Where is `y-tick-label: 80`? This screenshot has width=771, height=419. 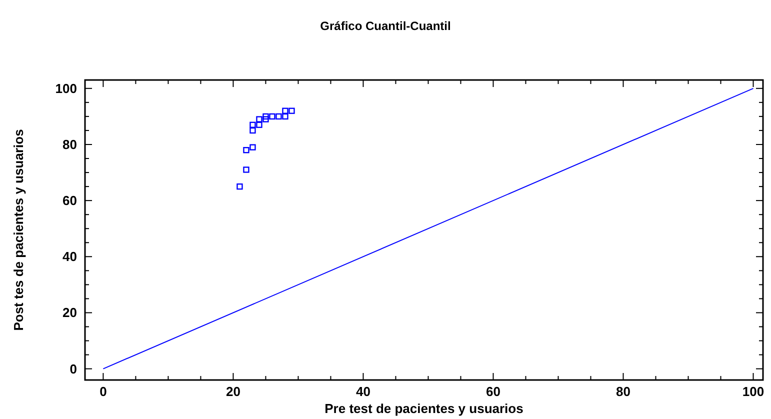 y-tick-label: 80 is located at coordinates (69, 144).